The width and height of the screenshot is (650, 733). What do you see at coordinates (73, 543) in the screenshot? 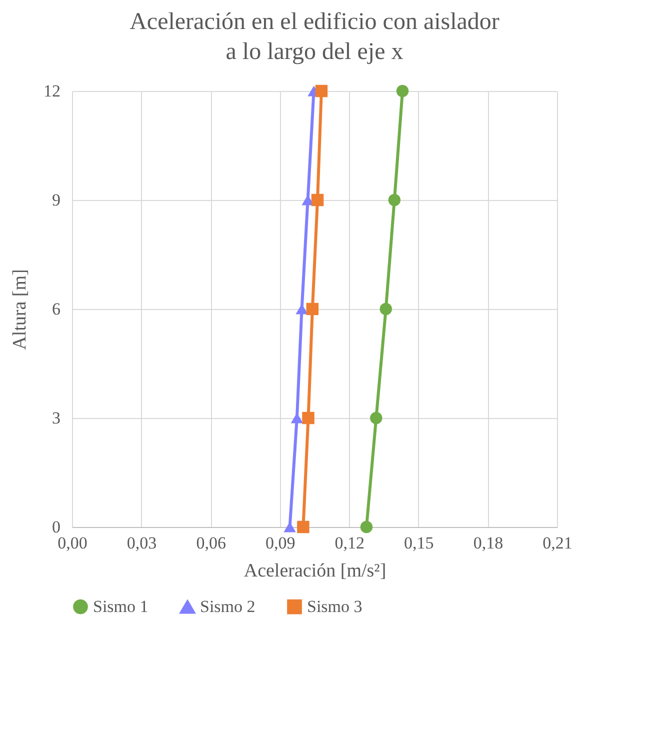
I see `x-tick-label: 0,00` at bounding box center [73, 543].